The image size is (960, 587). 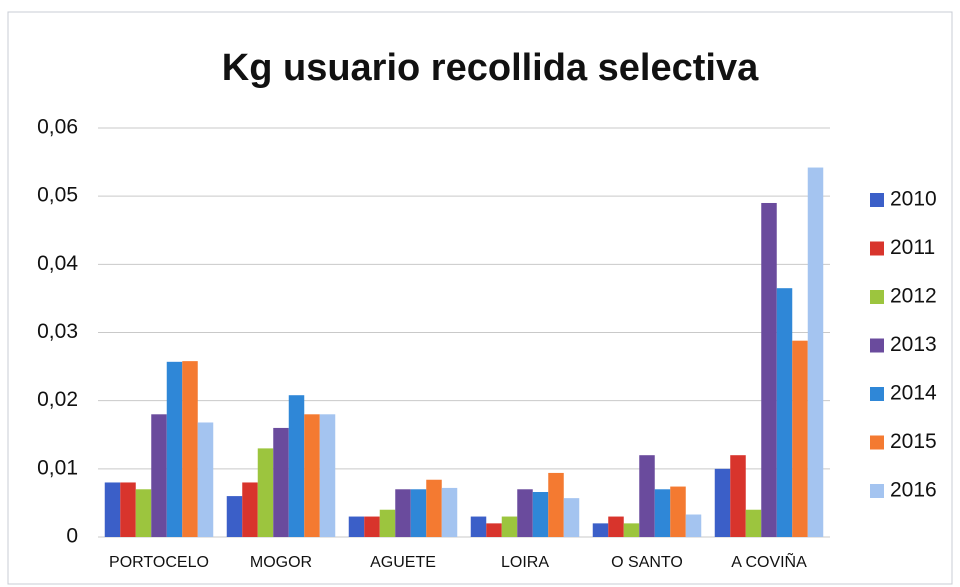 I want to click on x-tick-label: O SANTO, so click(x=647, y=562).